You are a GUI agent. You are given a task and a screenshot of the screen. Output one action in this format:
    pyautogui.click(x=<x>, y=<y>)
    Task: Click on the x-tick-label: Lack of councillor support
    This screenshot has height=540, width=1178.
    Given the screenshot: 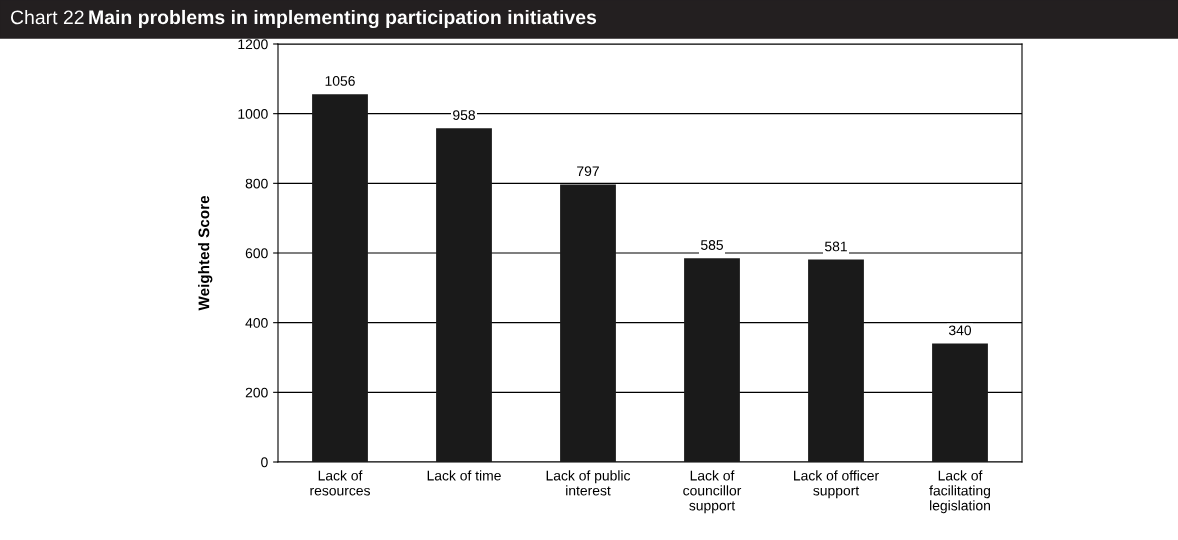 What is the action you would take?
    pyautogui.click(x=712, y=492)
    